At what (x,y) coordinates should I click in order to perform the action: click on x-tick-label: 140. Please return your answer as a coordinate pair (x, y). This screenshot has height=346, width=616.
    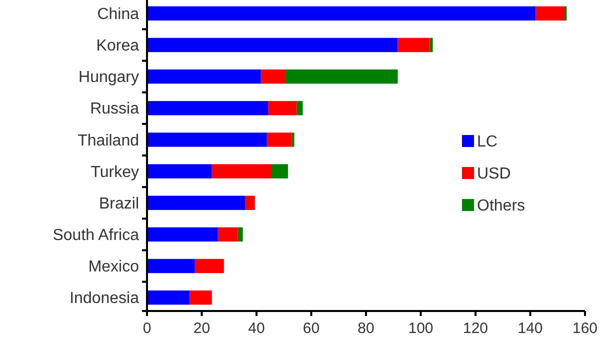
    Looking at the image, I should click on (530, 328).